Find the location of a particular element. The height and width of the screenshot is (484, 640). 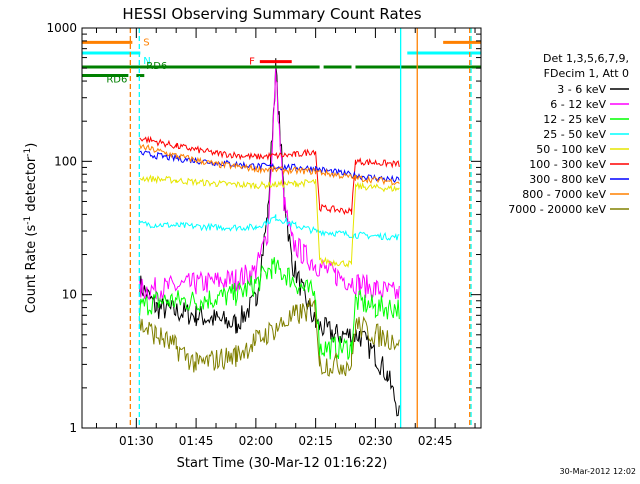

y-label-sup1: -1 is located at coordinates (28, 220).